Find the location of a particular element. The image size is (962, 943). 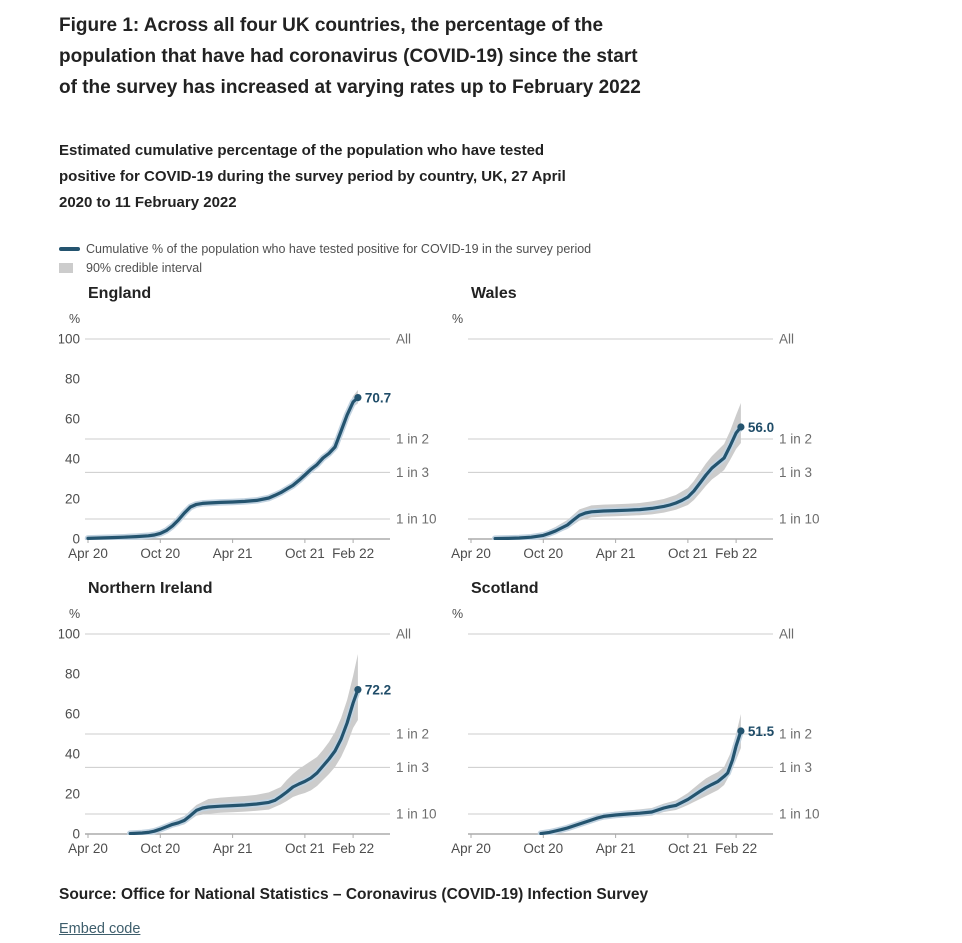

end-value-label: 72.2 is located at coordinates (378, 690).